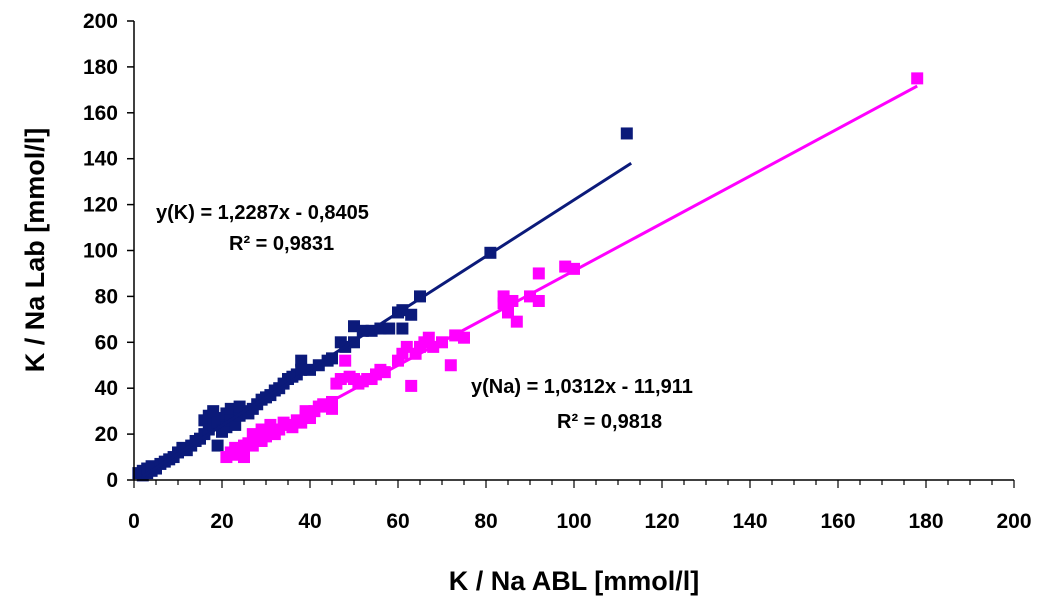 The width and height of the screenshot is (1049, 606). I want to click on equation-k: y(K) = 1,2287x - 0,8405, so click(262, 213).